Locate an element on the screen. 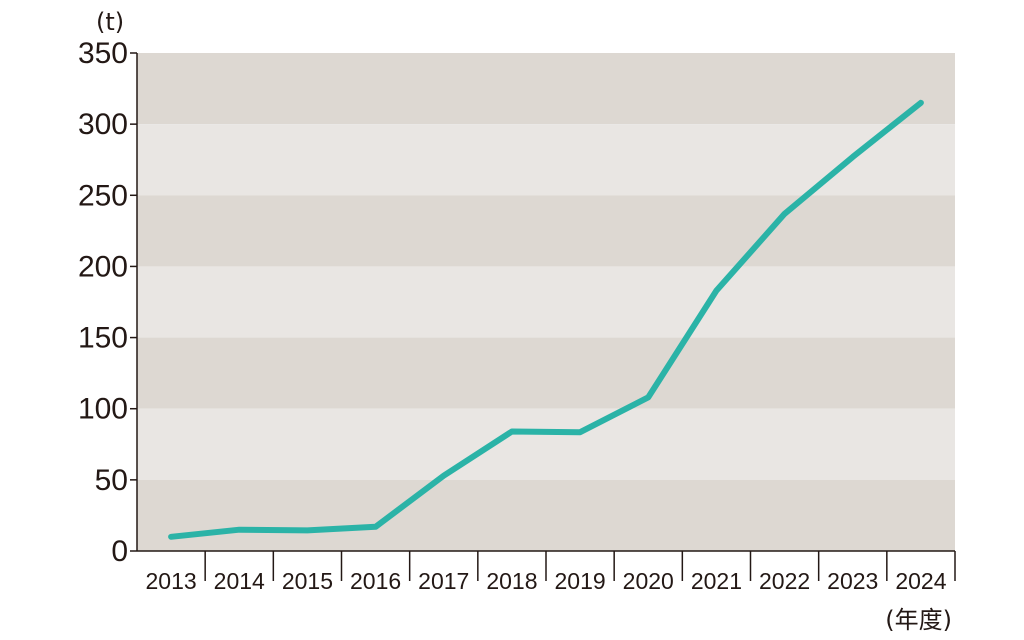 The height and width of the screenshot is (640, 1024). y-tick-label: 0 is located at coordinates (119, 551).